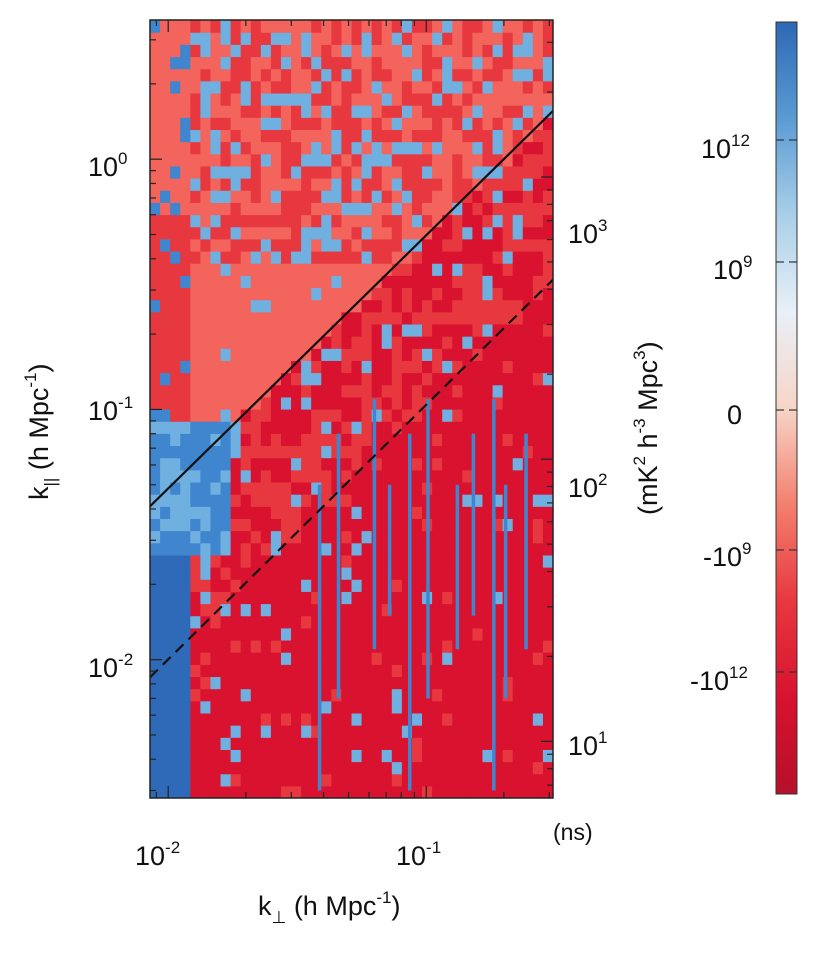 Image resolution: width=830 pixels, height=959 pixels. I want to click on heatmap-streak, so click(389, 550).